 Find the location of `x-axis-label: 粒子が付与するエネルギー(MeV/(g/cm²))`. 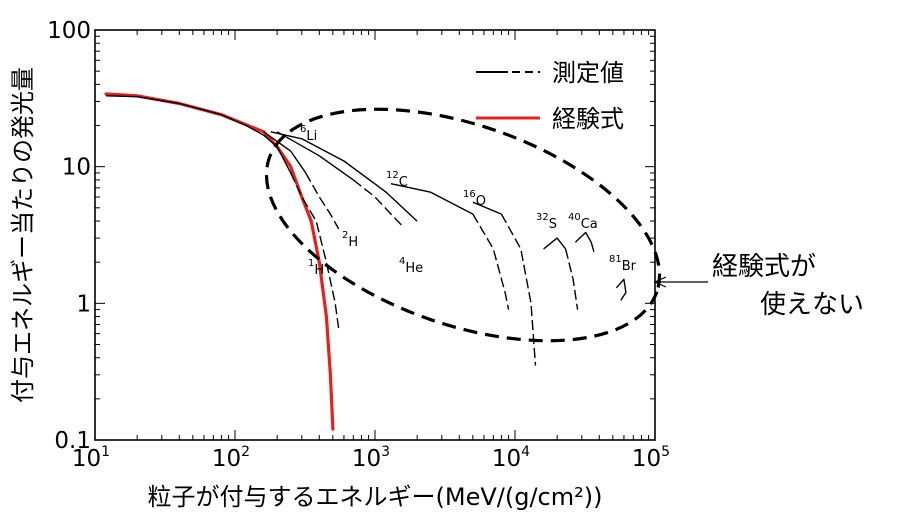

x-axis-label: 粒子が付与するエネルギー(MeV/(g/cm²)) is located at coordinates (375, 497).